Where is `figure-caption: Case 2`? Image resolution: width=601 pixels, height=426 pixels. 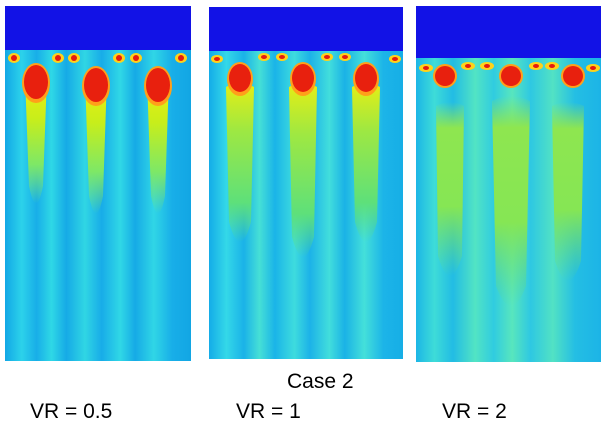 figure-caption: Case 2 is located at coordinates (320, 381).